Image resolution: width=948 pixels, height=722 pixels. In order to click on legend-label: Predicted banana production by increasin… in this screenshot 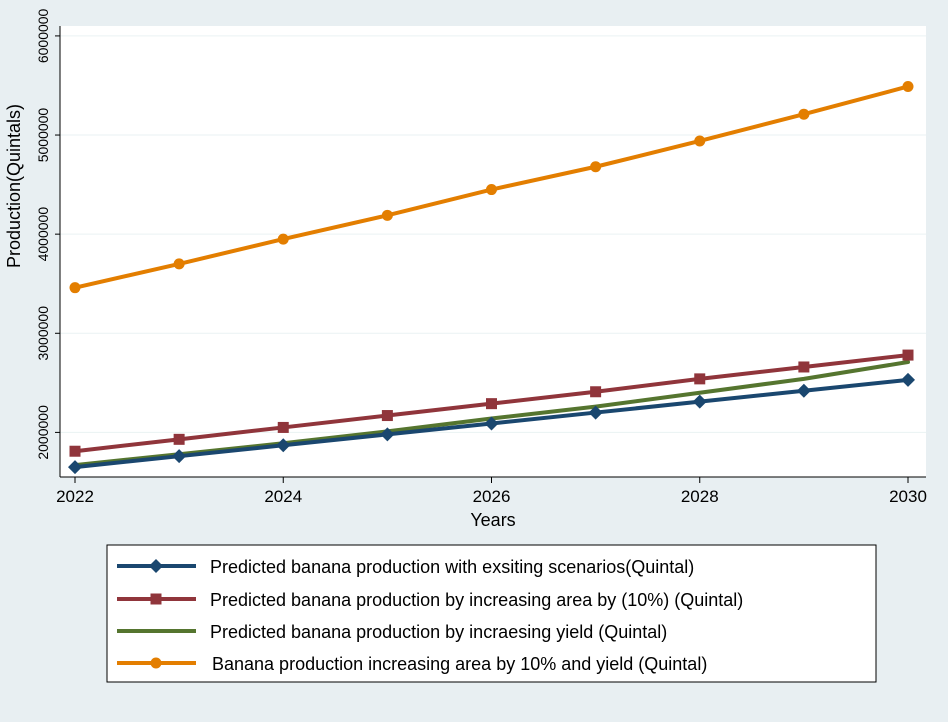, I will do `click(476, 600)`.